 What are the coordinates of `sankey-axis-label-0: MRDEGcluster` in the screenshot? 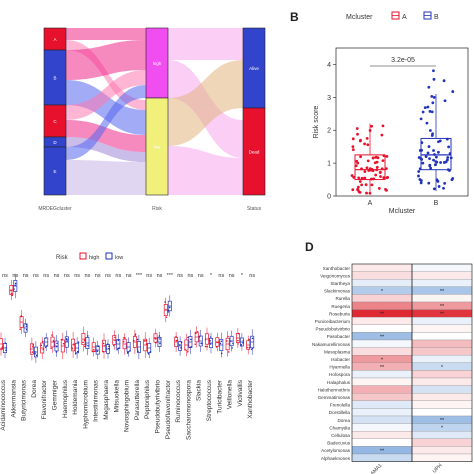 It's located at (55, 209).